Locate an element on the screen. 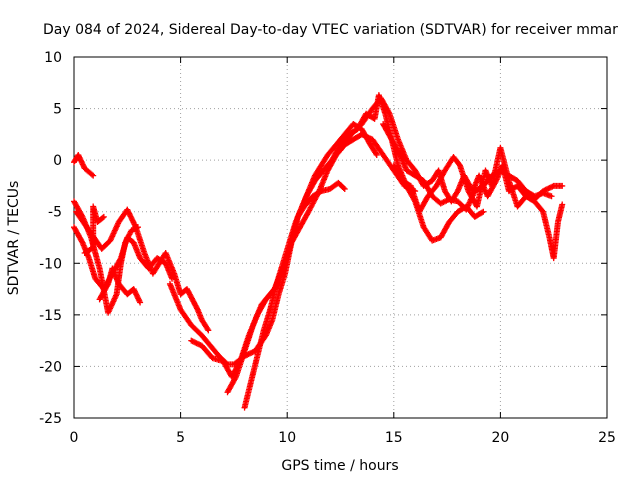 The width and height of the screenshot is (640, 480). y-tick-label: -25 is located at coordinates (50, 419).